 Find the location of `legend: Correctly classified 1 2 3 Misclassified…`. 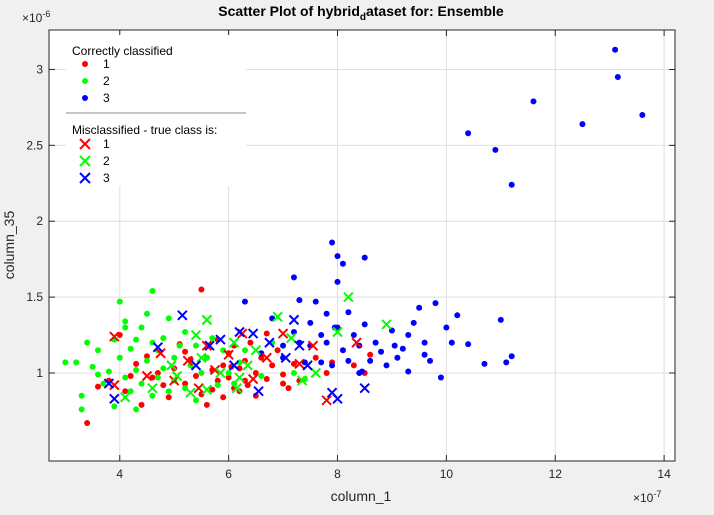

legend: Correctly classified 1 2 3 Misclassified… is located at coordinates (156, 110).